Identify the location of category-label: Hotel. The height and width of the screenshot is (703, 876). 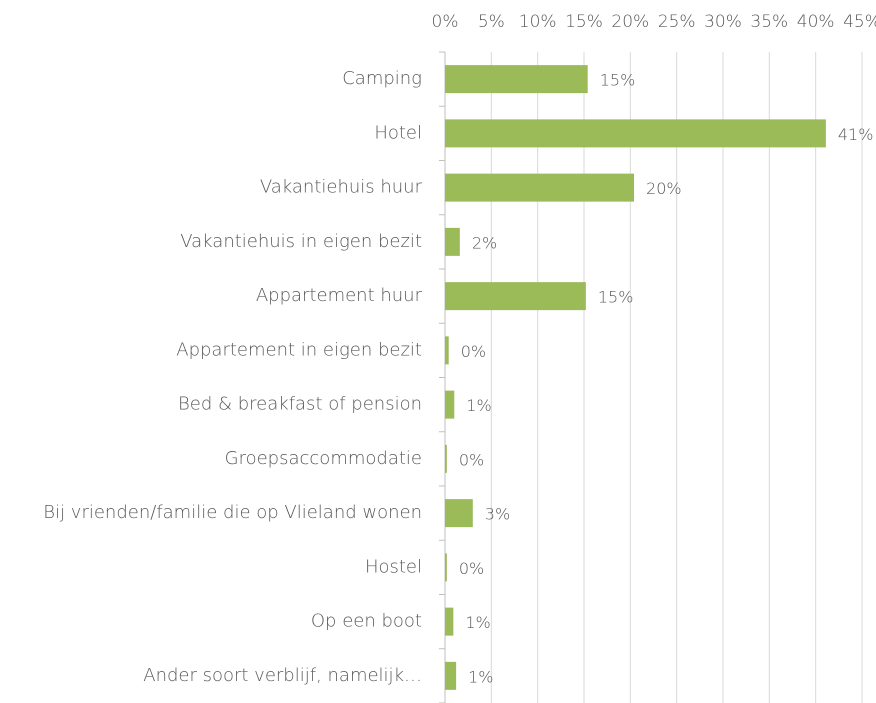
(398, 132).